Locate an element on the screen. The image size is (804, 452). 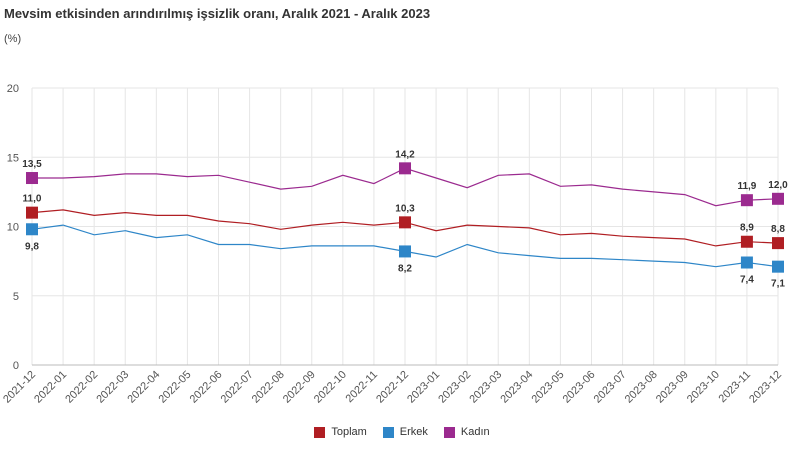
x-tick-label: 2023-12 is located at coordinates (765, 387).